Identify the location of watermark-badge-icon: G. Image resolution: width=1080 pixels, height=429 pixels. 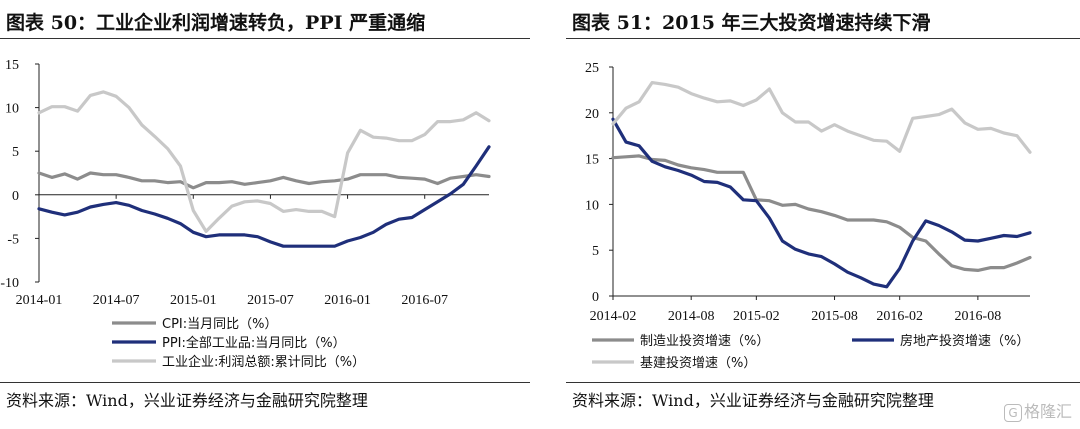
(1012, 412).